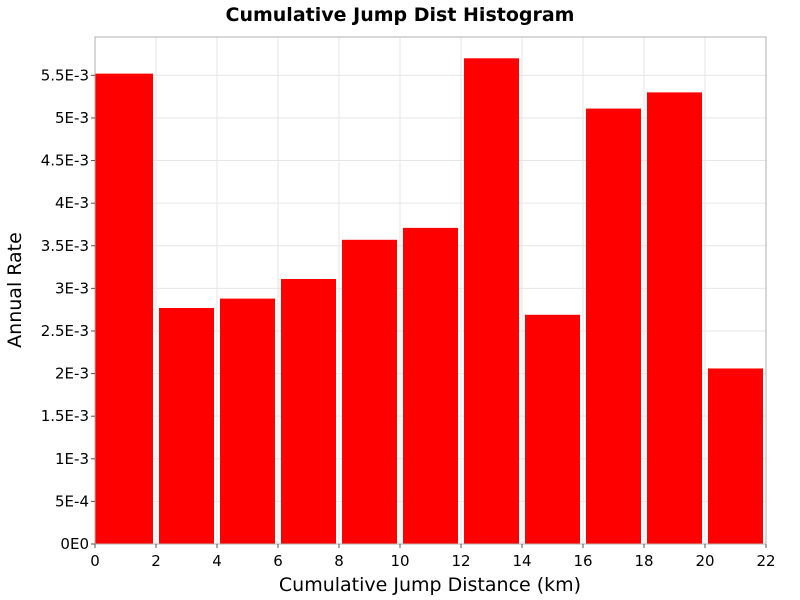 Image resolution: width=800 pixels, height=600 pixels. What do you see at coordinates (72, 288) in the screenshot?
I see `y-tick-label: 3E-3` at bounding box center [72, 288].